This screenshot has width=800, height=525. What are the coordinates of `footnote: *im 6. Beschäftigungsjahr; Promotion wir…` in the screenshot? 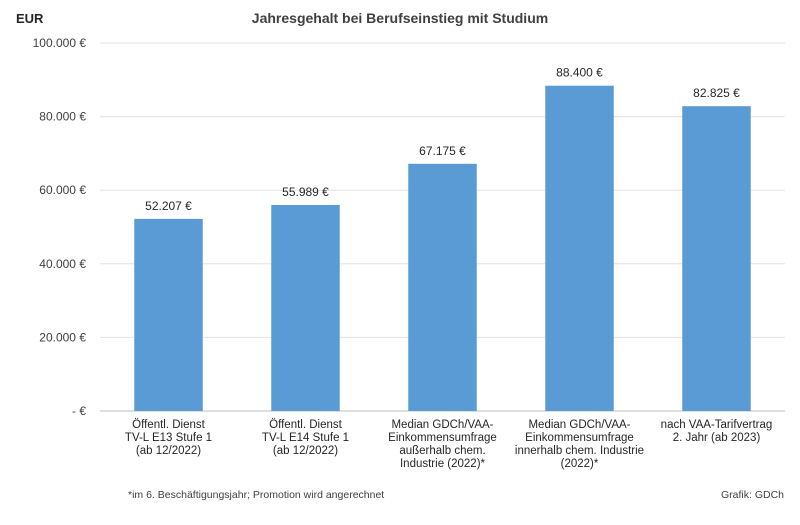 It's located at (256, 495).